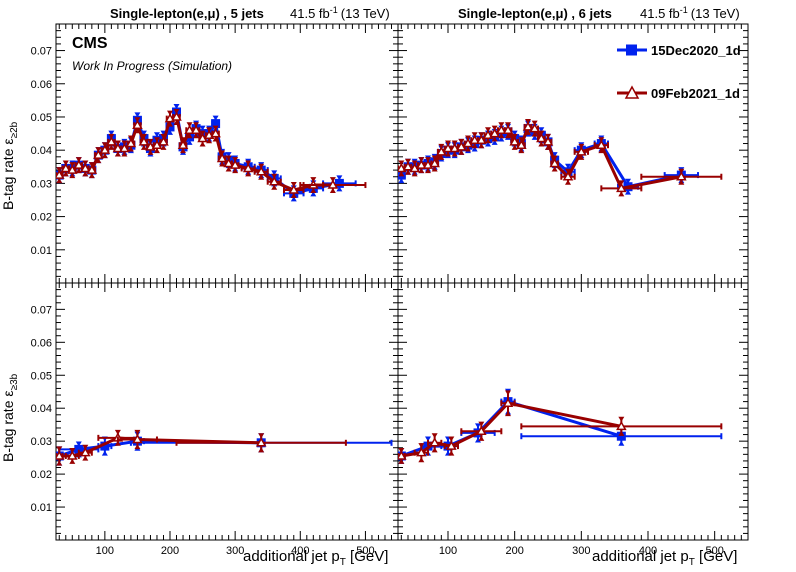  Describe the element at coordinates (664, 558) in the screenshot. I see `x-axis-title-right: additional jet pT [GeV]` at that location.